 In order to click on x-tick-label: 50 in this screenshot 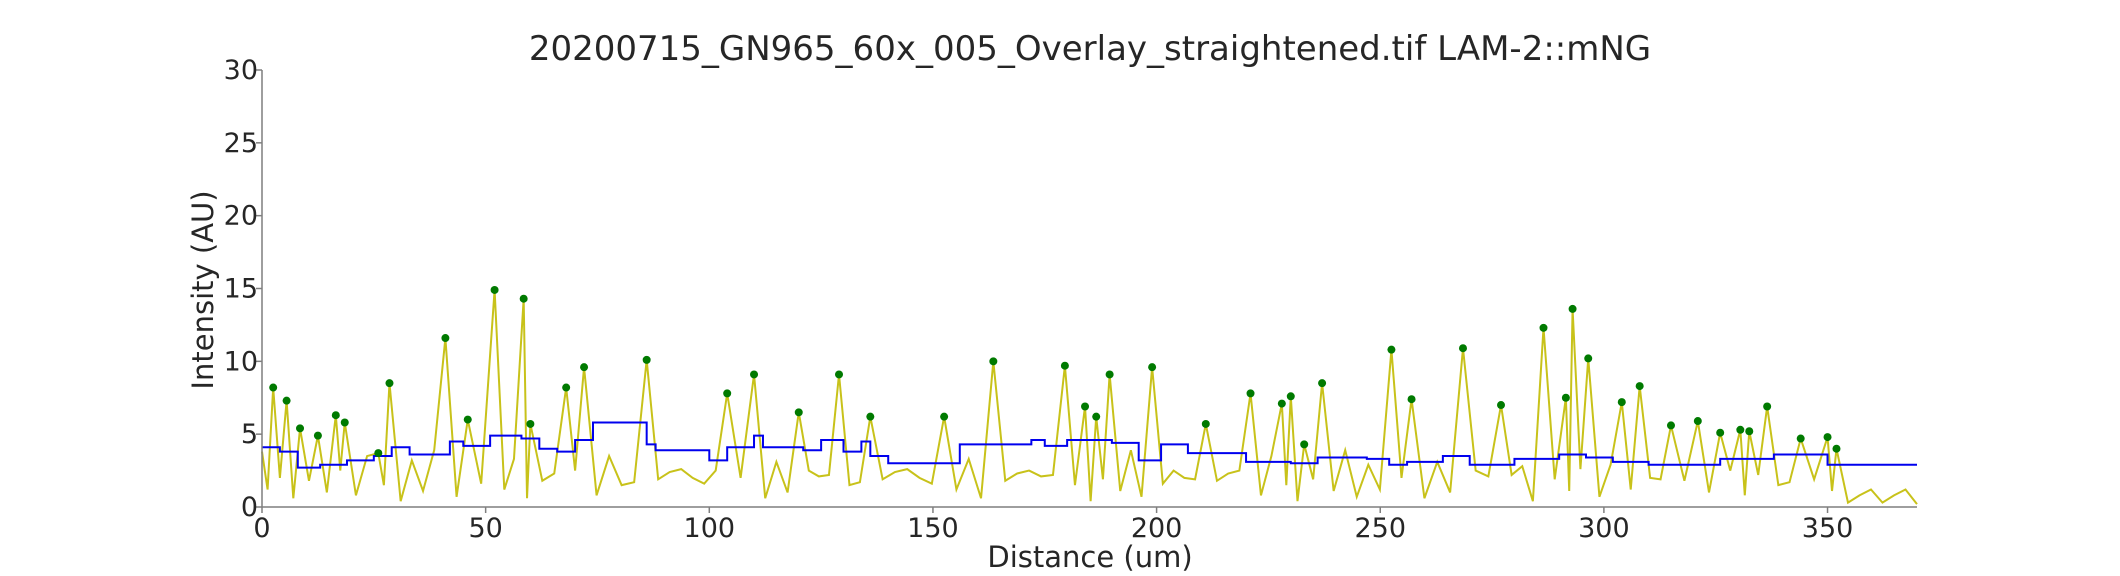, I will do `click(485, 528)`.